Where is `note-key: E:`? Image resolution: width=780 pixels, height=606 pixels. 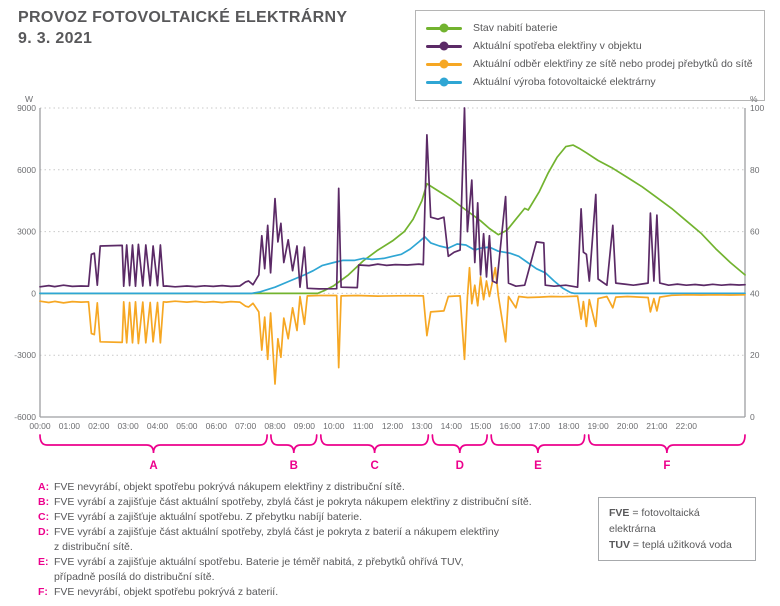 note-key: E: is located at coordinates (43, 562).